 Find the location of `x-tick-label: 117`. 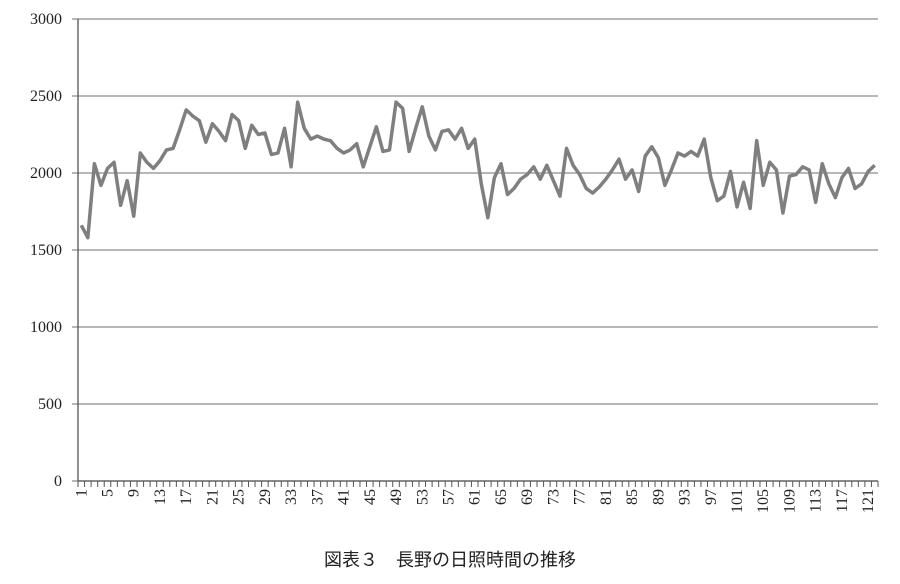

x-tick-label: 117 is located at coordinates (842, 500).